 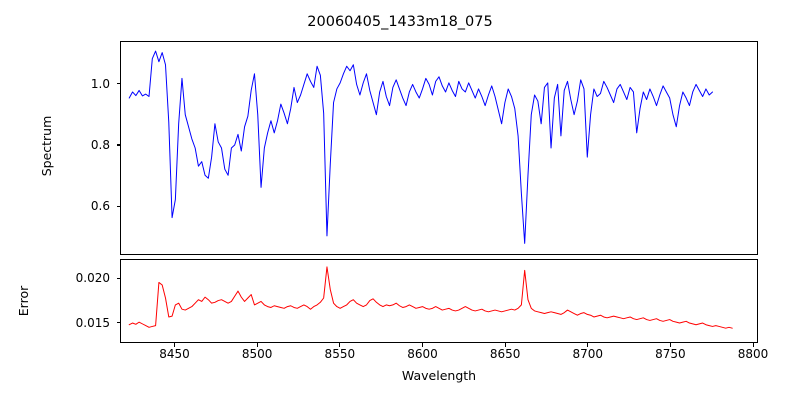 I want to click on error-line, so click(x=430, y=297).